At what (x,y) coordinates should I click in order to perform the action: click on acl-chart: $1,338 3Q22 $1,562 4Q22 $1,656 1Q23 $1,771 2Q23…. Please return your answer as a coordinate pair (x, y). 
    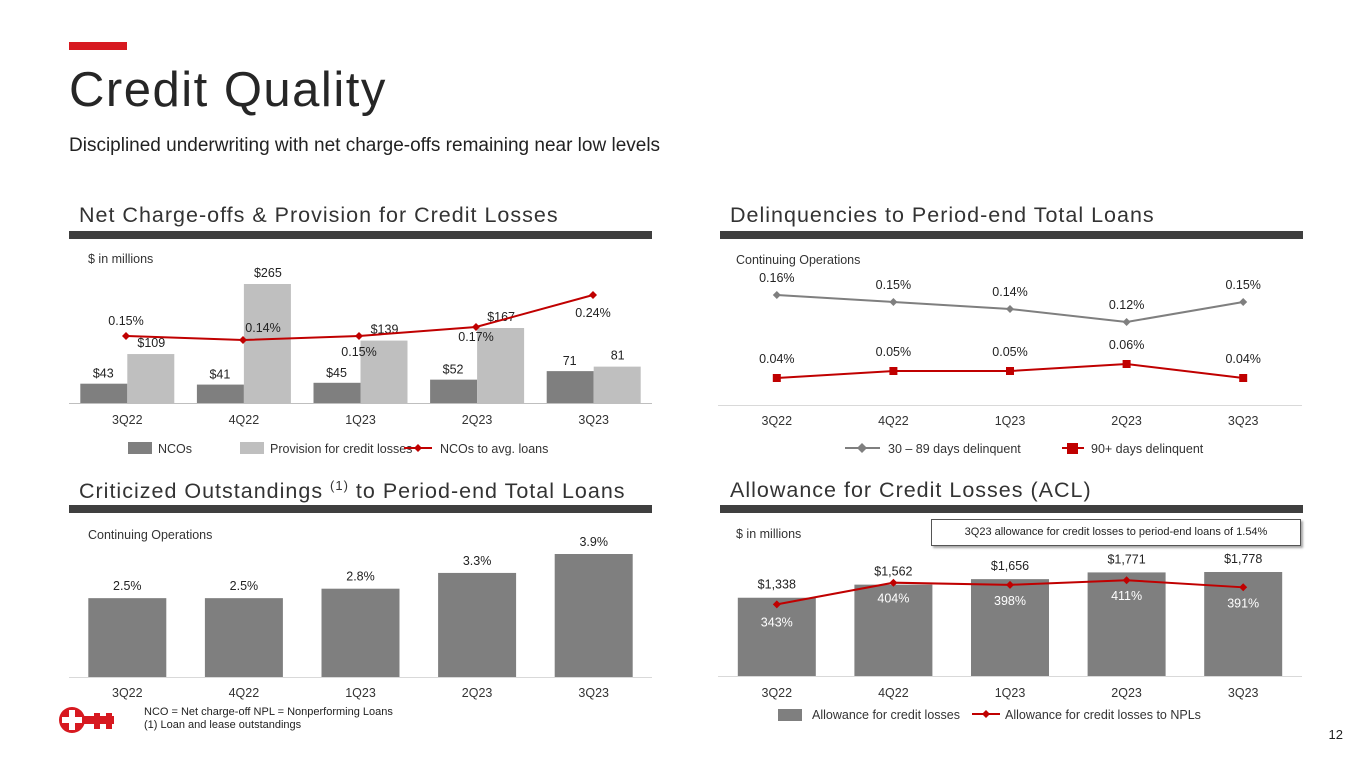
    Looking at the image, I should click on (1010, 637).